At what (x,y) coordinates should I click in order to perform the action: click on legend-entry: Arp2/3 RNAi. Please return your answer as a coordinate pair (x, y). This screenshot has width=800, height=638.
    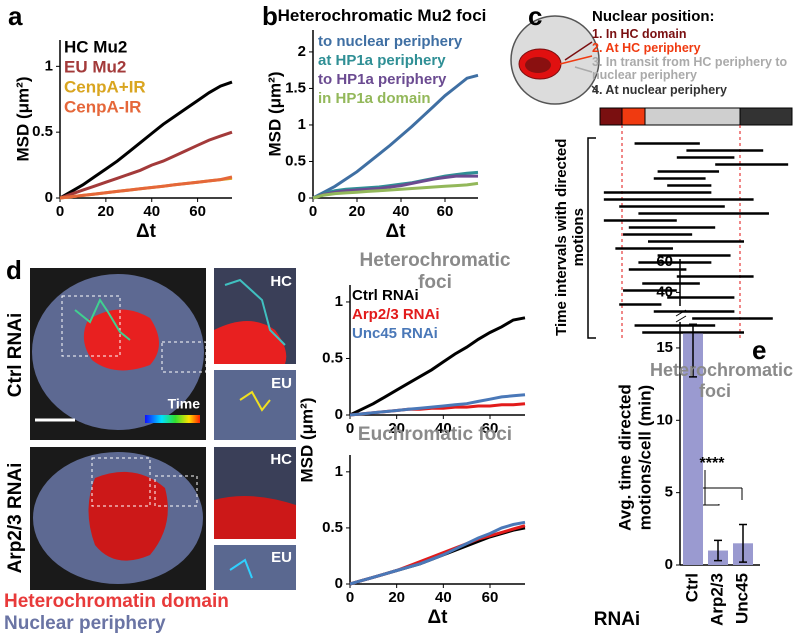
    Looking at the image, I should click on (396, 314).